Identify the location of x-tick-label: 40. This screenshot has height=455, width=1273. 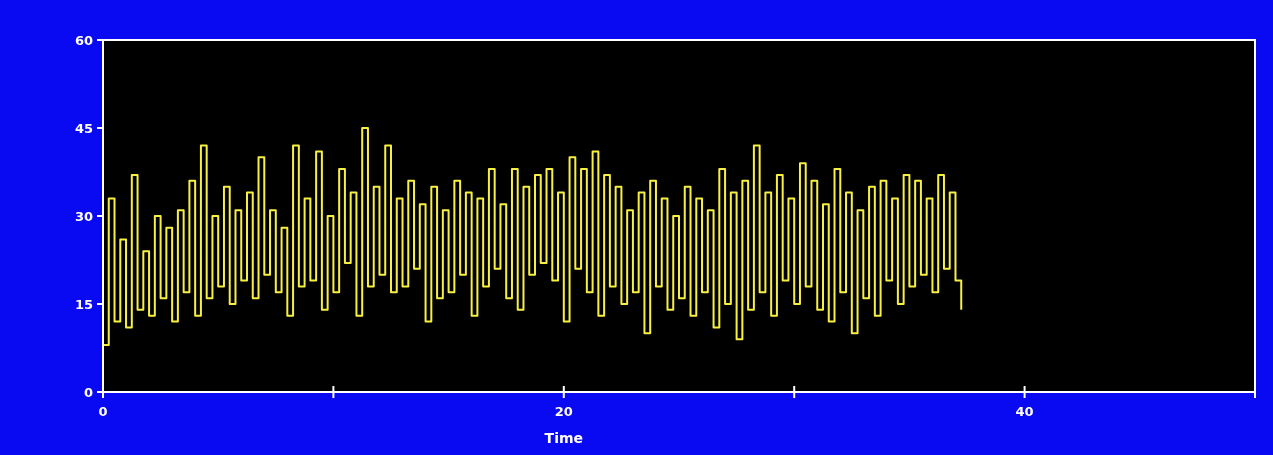
(1024, 411).